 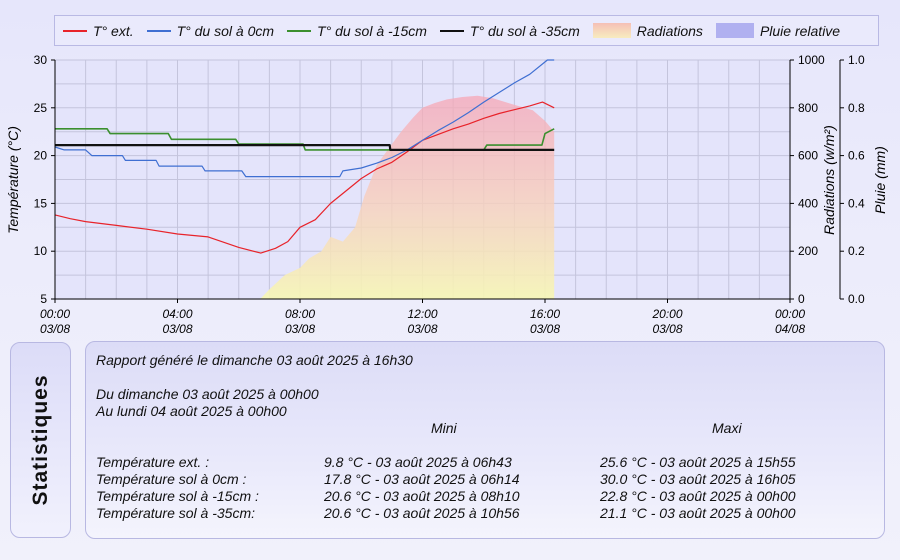 What do you see at coordinates (422, 496) in the screenshot?
I see `stats-row-min-sol-15: 20.6 °C - 03 août 2025 à 08h10` at bounding box center [422, 496].